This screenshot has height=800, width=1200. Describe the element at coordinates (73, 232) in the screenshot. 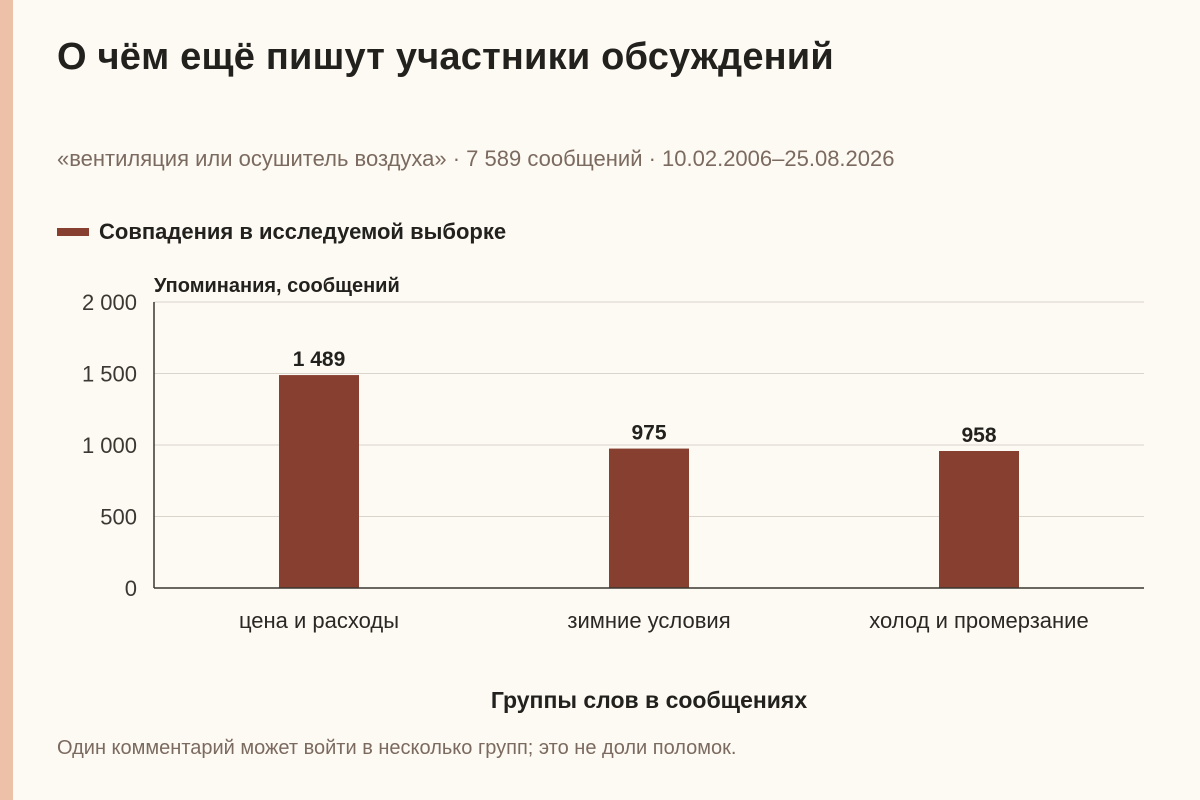

I see `legend-swatch` at that location.